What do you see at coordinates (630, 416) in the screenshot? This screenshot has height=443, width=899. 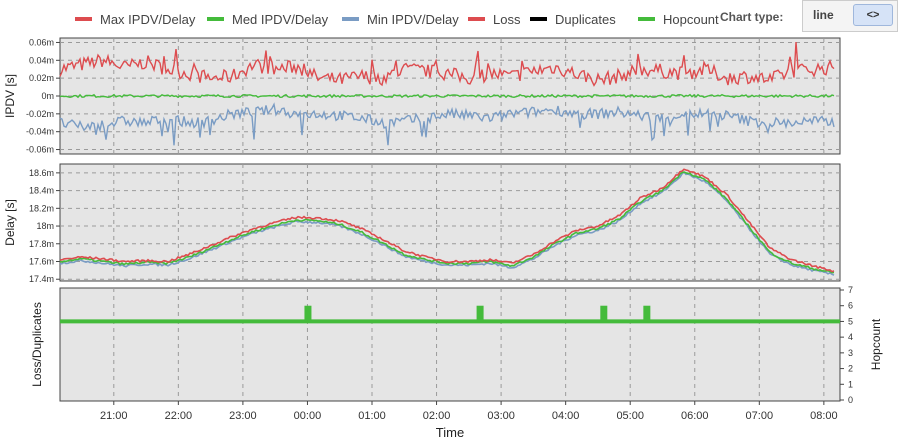 I see `x-tick-label: 05:00` at bounding box center [630, 416].